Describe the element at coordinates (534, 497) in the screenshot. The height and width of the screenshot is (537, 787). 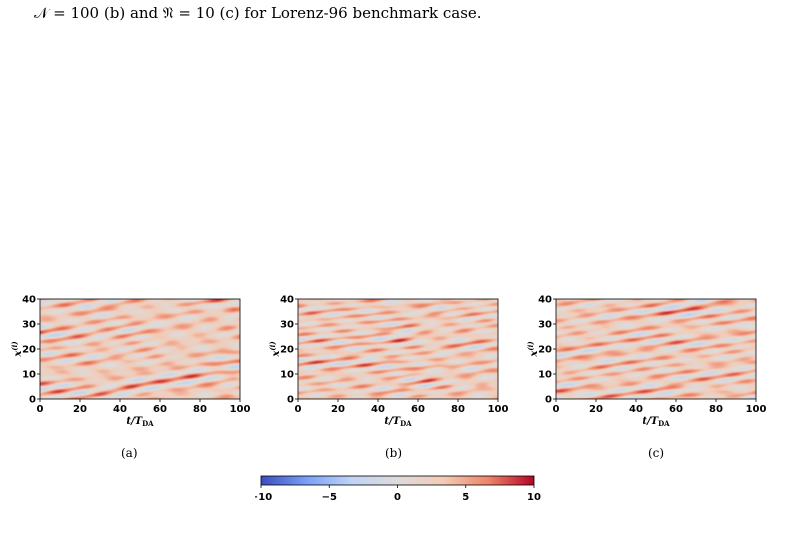
I see `colorbar-tick-label: 10` at that location.